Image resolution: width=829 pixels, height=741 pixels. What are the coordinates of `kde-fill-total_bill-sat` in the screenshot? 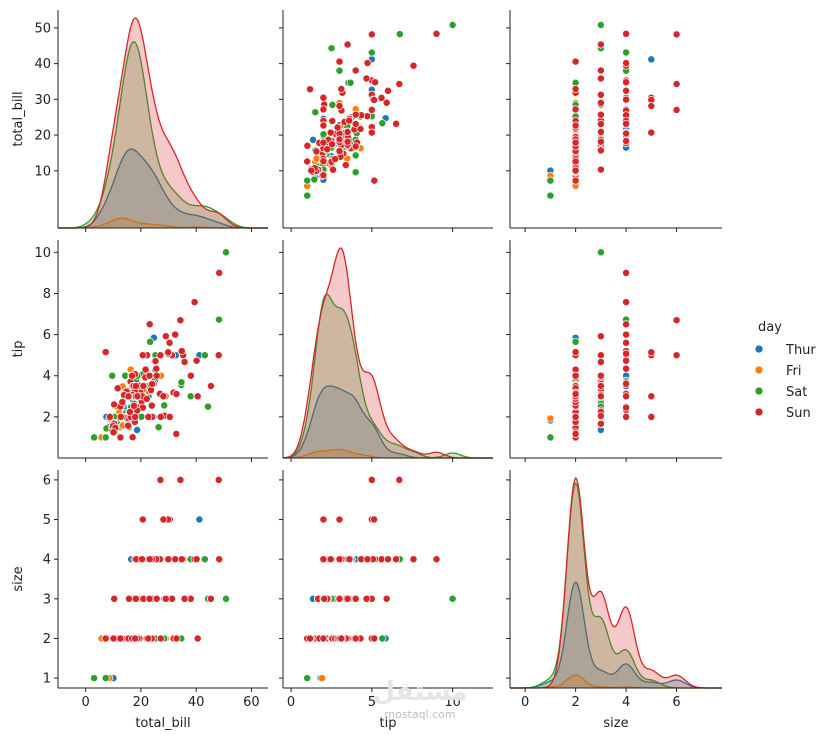 It's located at (163, 135).